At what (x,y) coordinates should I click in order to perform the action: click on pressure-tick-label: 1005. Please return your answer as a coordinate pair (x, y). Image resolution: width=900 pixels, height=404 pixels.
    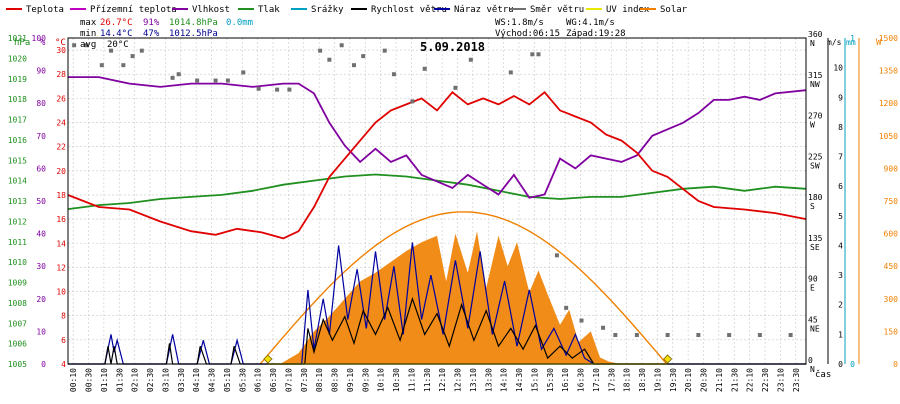
    Looking at the image, I should click on (17, 364).